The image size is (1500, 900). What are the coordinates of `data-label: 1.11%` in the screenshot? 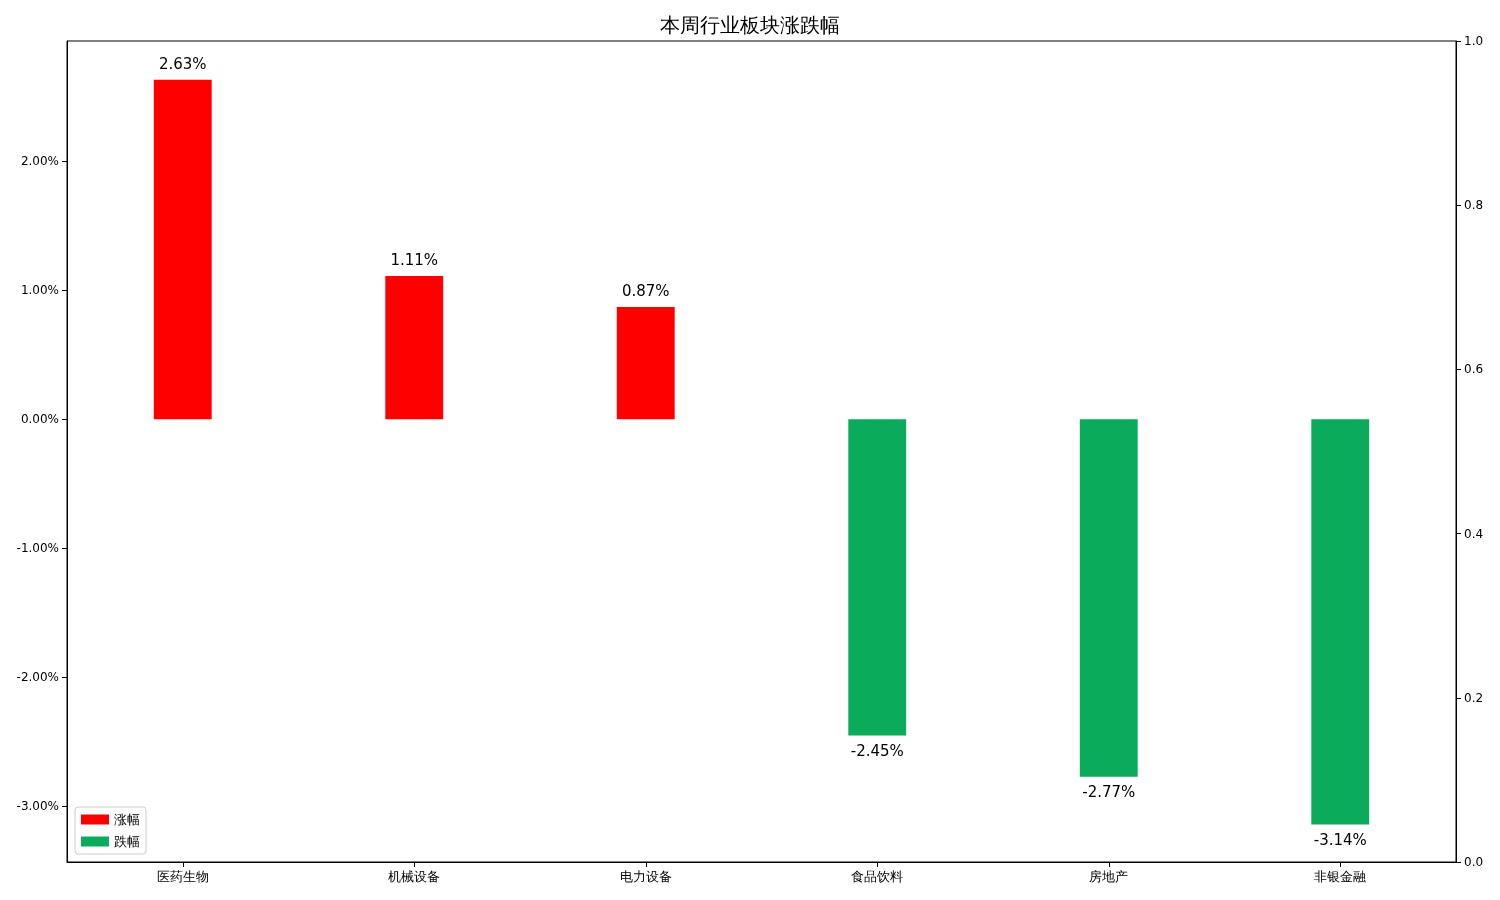 It's located at (414, 260).